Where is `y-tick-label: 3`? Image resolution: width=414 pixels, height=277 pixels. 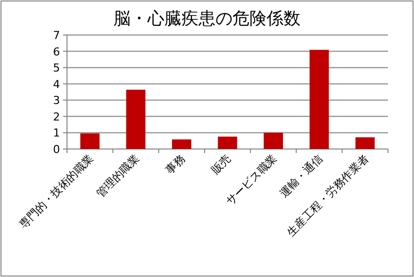
y-tick-label: 3 is located at coordinates (56, 101).